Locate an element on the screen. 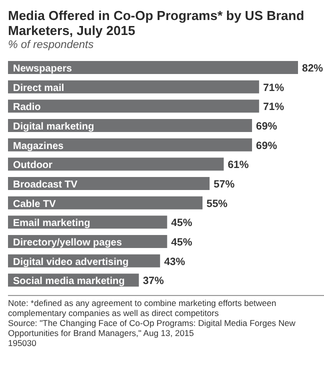 Image resolution: width=324 pixels, height=365 pixels. y-tick-label: Cable TV is located at coordinates (34, 204).